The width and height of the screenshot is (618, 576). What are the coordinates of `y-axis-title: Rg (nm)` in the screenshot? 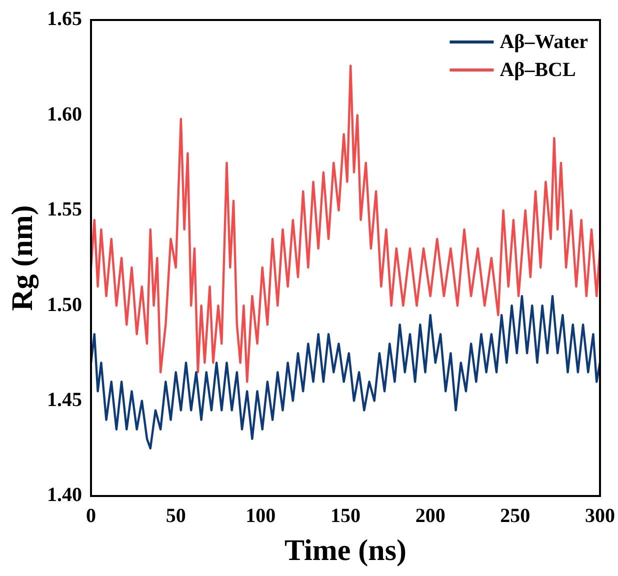 It's located at (22, 258).